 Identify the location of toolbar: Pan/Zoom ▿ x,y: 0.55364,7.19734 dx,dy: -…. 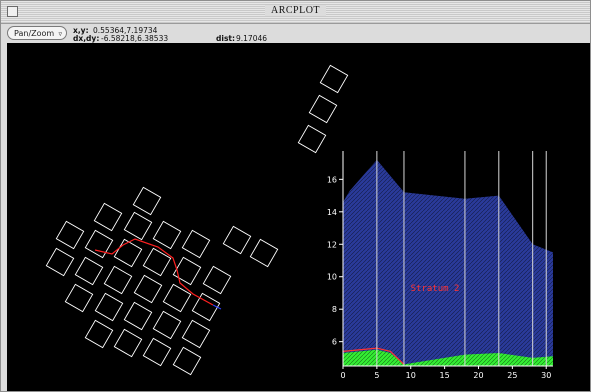
(295, 33).